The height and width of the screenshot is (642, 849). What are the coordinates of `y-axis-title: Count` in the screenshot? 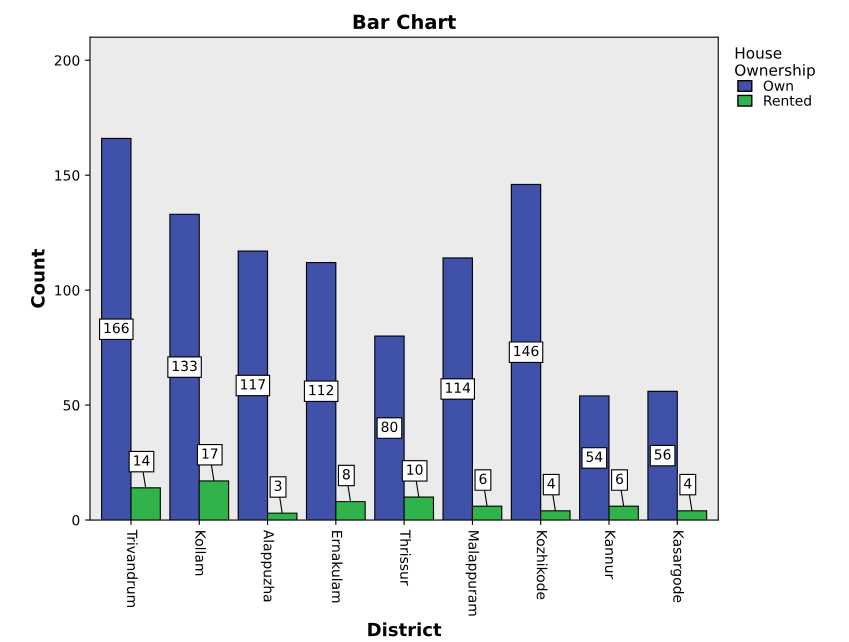 It's located at (38, 278).